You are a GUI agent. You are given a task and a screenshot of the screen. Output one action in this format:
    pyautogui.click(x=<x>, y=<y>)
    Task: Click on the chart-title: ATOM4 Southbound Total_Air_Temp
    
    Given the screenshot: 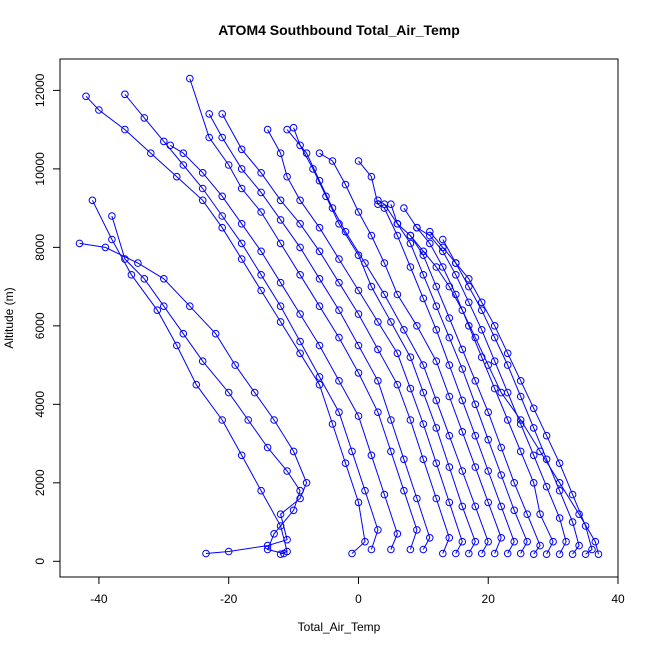 What is the action you would take?
    pyautogui.click(x=339, y=30)
    